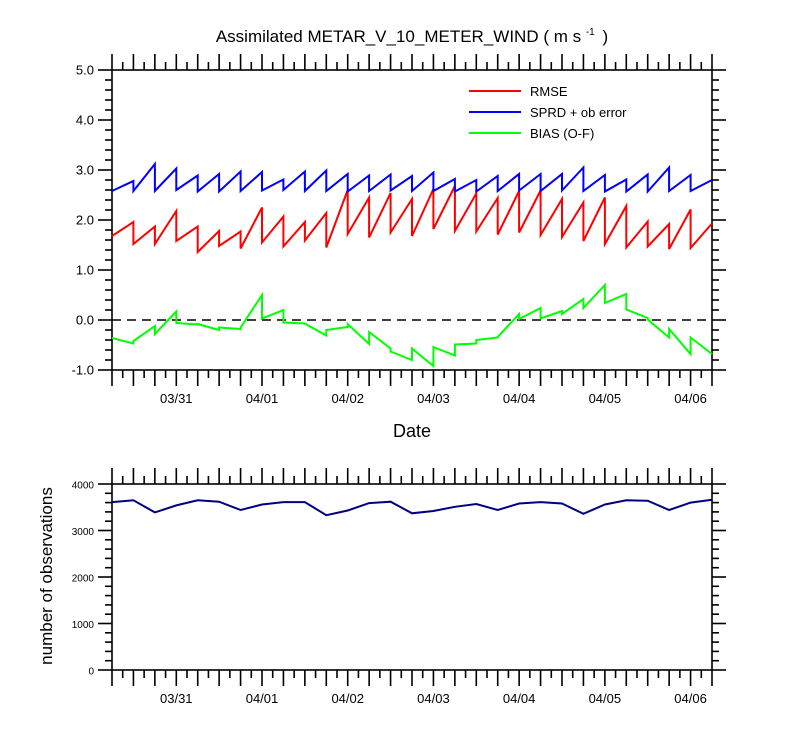 This screenshot has height=750, width=800. What do you see at coordinates (83, 532) in the screenshot?
I see `y-tick-label: 3000` at bounding box center [83, 532].